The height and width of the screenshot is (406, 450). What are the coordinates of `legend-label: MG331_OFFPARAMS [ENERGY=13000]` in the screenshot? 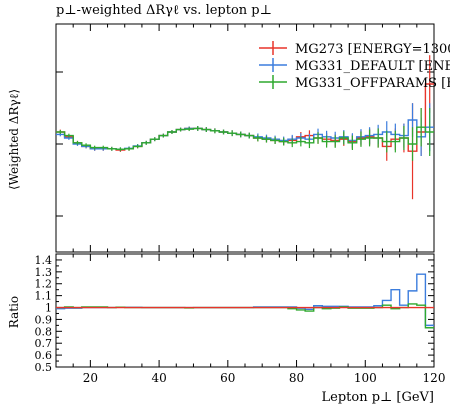 It's located at (372, 83).